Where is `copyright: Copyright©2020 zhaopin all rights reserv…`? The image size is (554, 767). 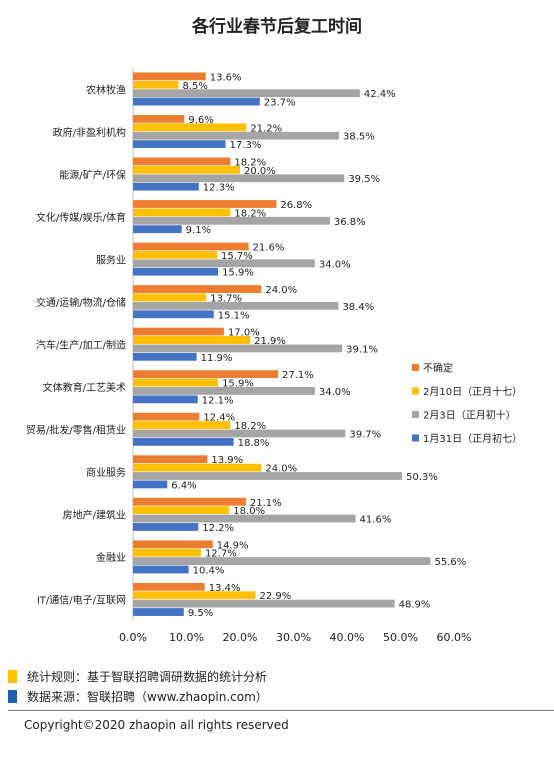 copyright: Copyright©2020 zhaopin all rights reserv… is located at coordinates (156, 725).